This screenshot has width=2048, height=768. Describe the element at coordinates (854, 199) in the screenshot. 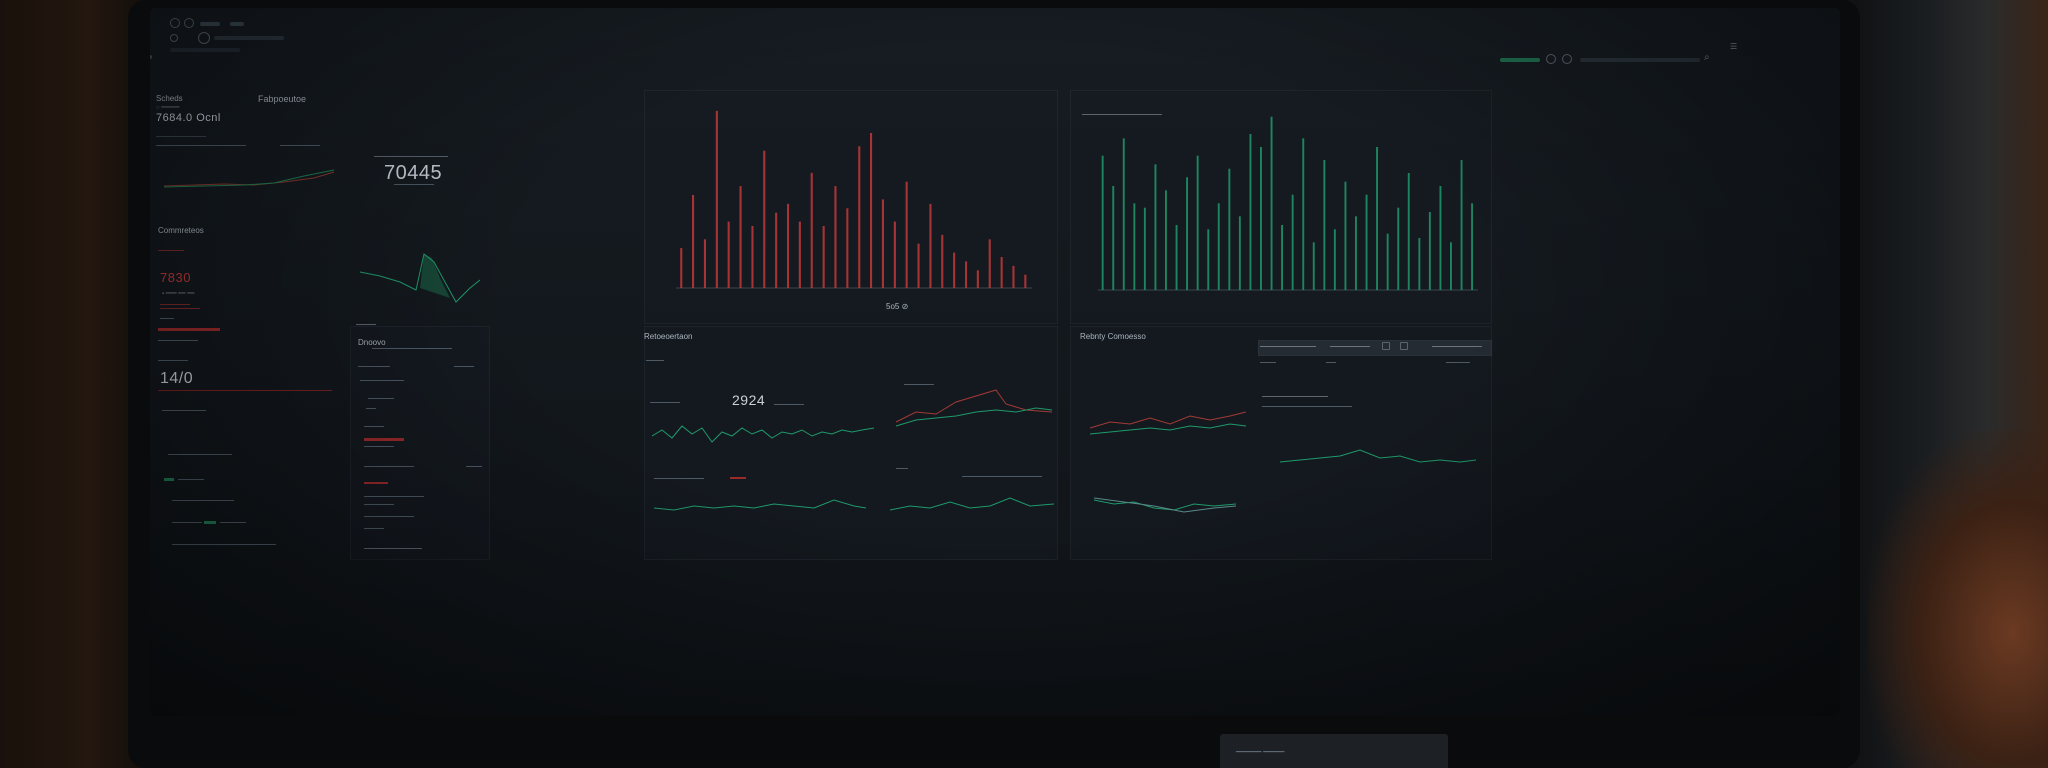

I see `red-bar-chart` at that location.